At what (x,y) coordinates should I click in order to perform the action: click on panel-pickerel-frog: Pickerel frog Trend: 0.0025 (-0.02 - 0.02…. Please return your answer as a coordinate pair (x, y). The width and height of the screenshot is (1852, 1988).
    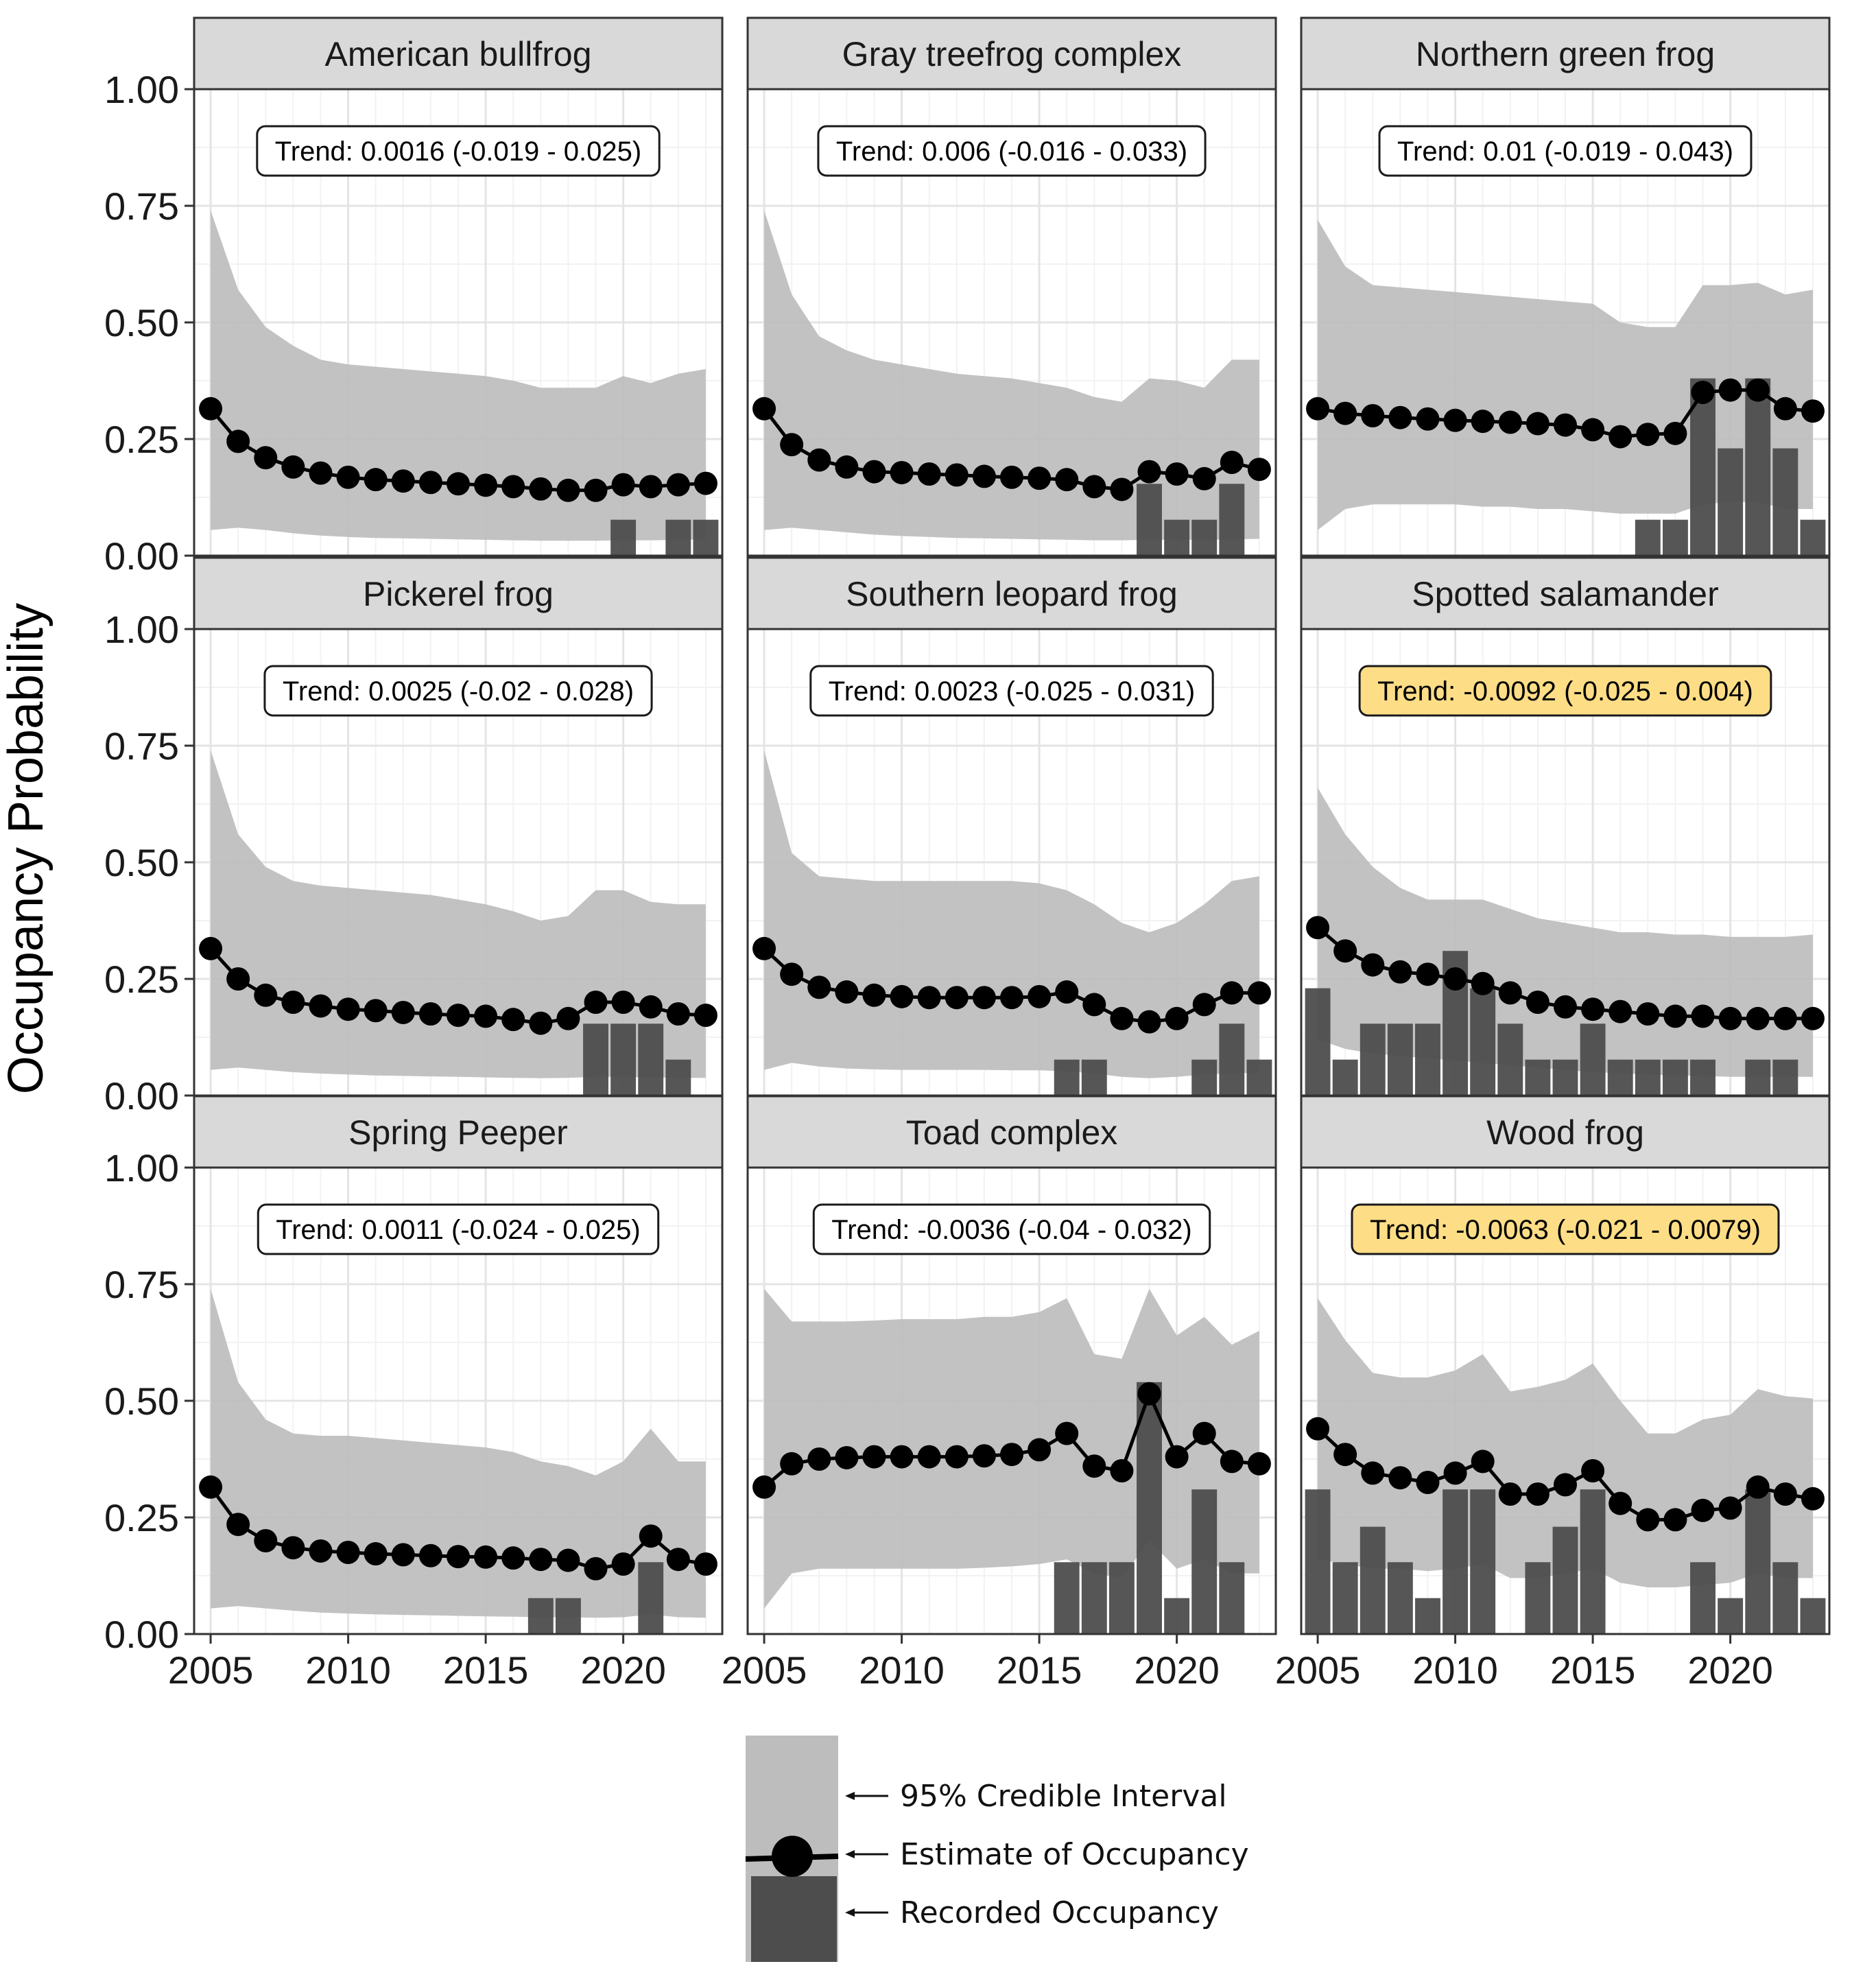
    Looking at the image, I should click on (414, 837).